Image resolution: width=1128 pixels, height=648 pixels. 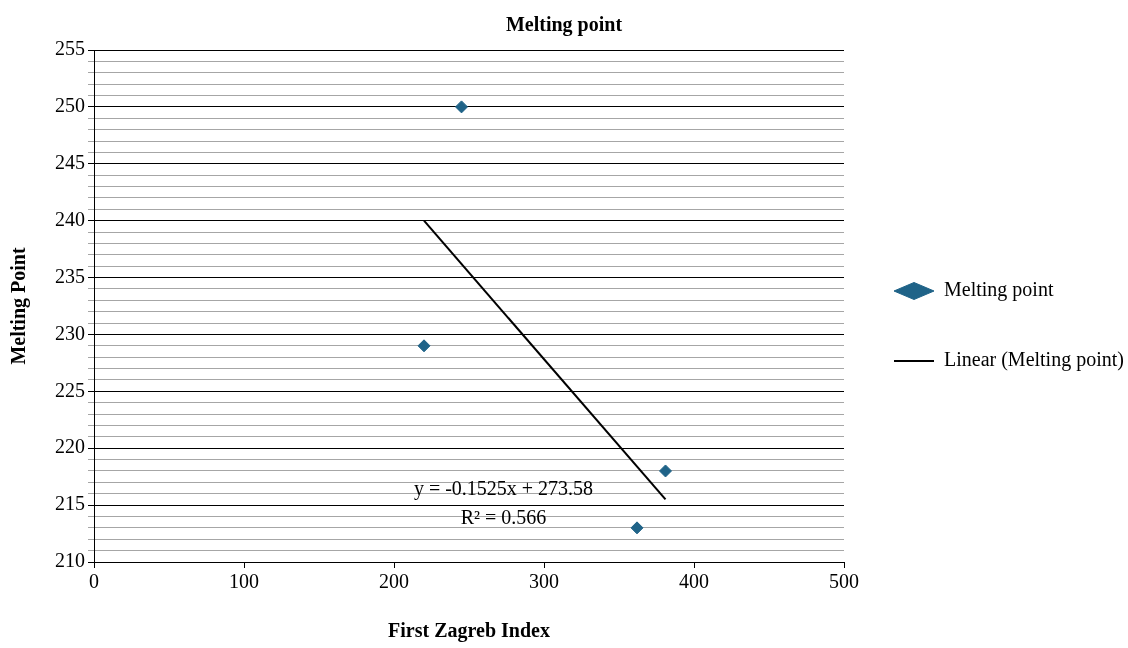 What do you see at coordinates (564, 25) in the screenshot?
I see `chart-title: Melting point` at bounding box center [564, 25].